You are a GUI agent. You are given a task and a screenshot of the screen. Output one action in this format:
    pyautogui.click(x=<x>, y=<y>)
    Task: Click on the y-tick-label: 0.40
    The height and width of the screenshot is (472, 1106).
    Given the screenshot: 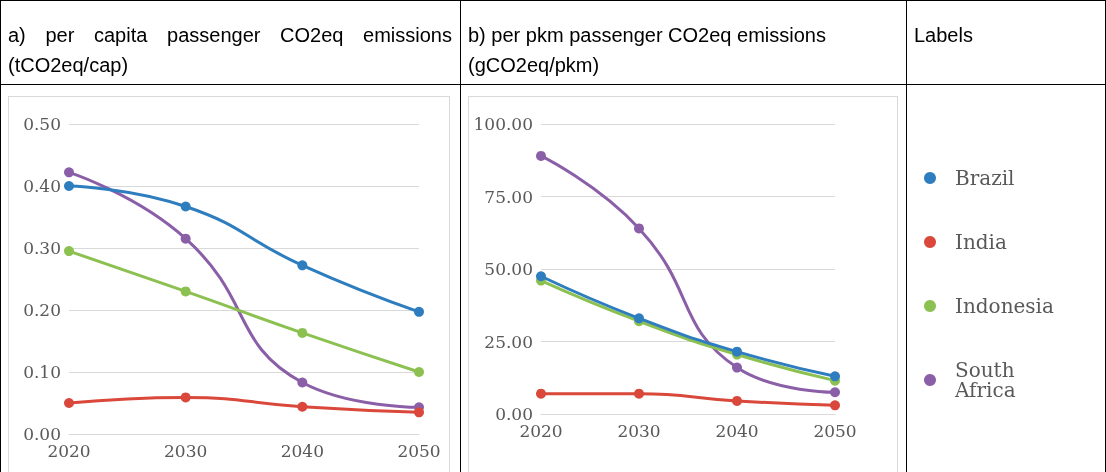 What is the action you would take?
    pyautogui.click(x=42, y=186)
    